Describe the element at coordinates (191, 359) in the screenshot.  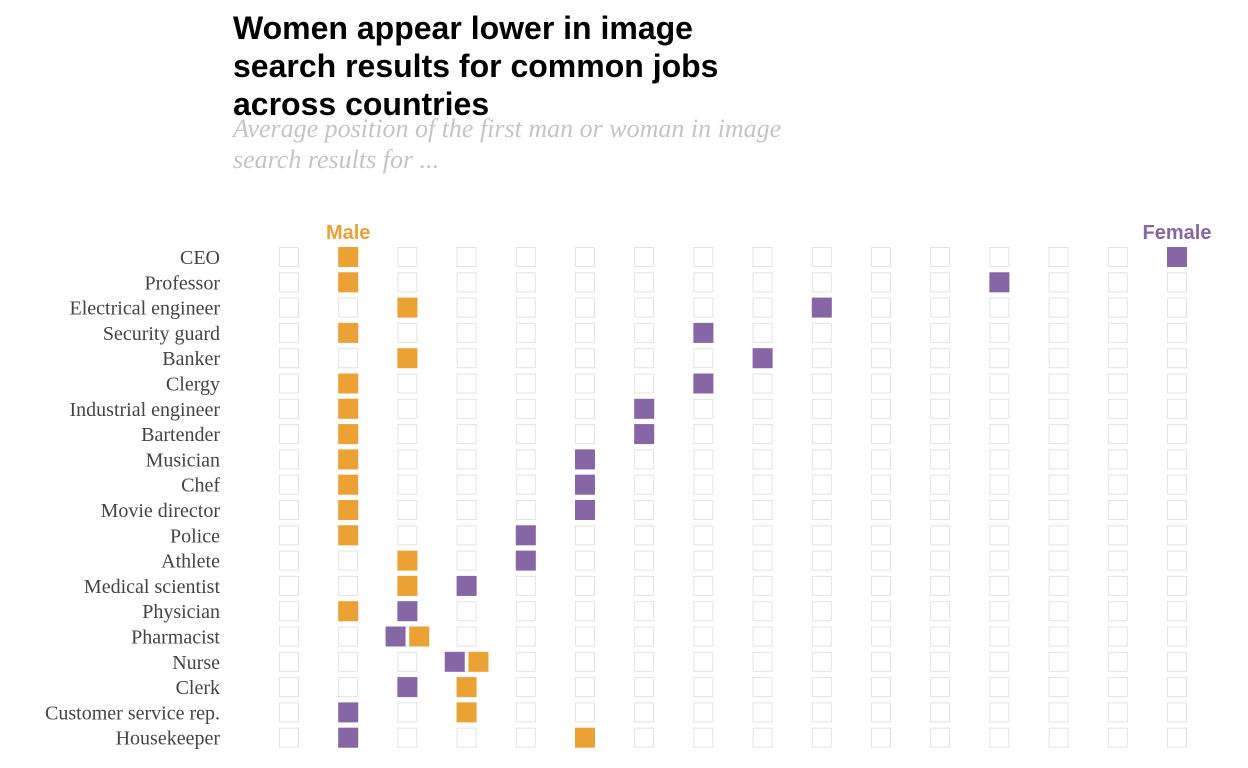
I see `row-label: Banker` at that location.